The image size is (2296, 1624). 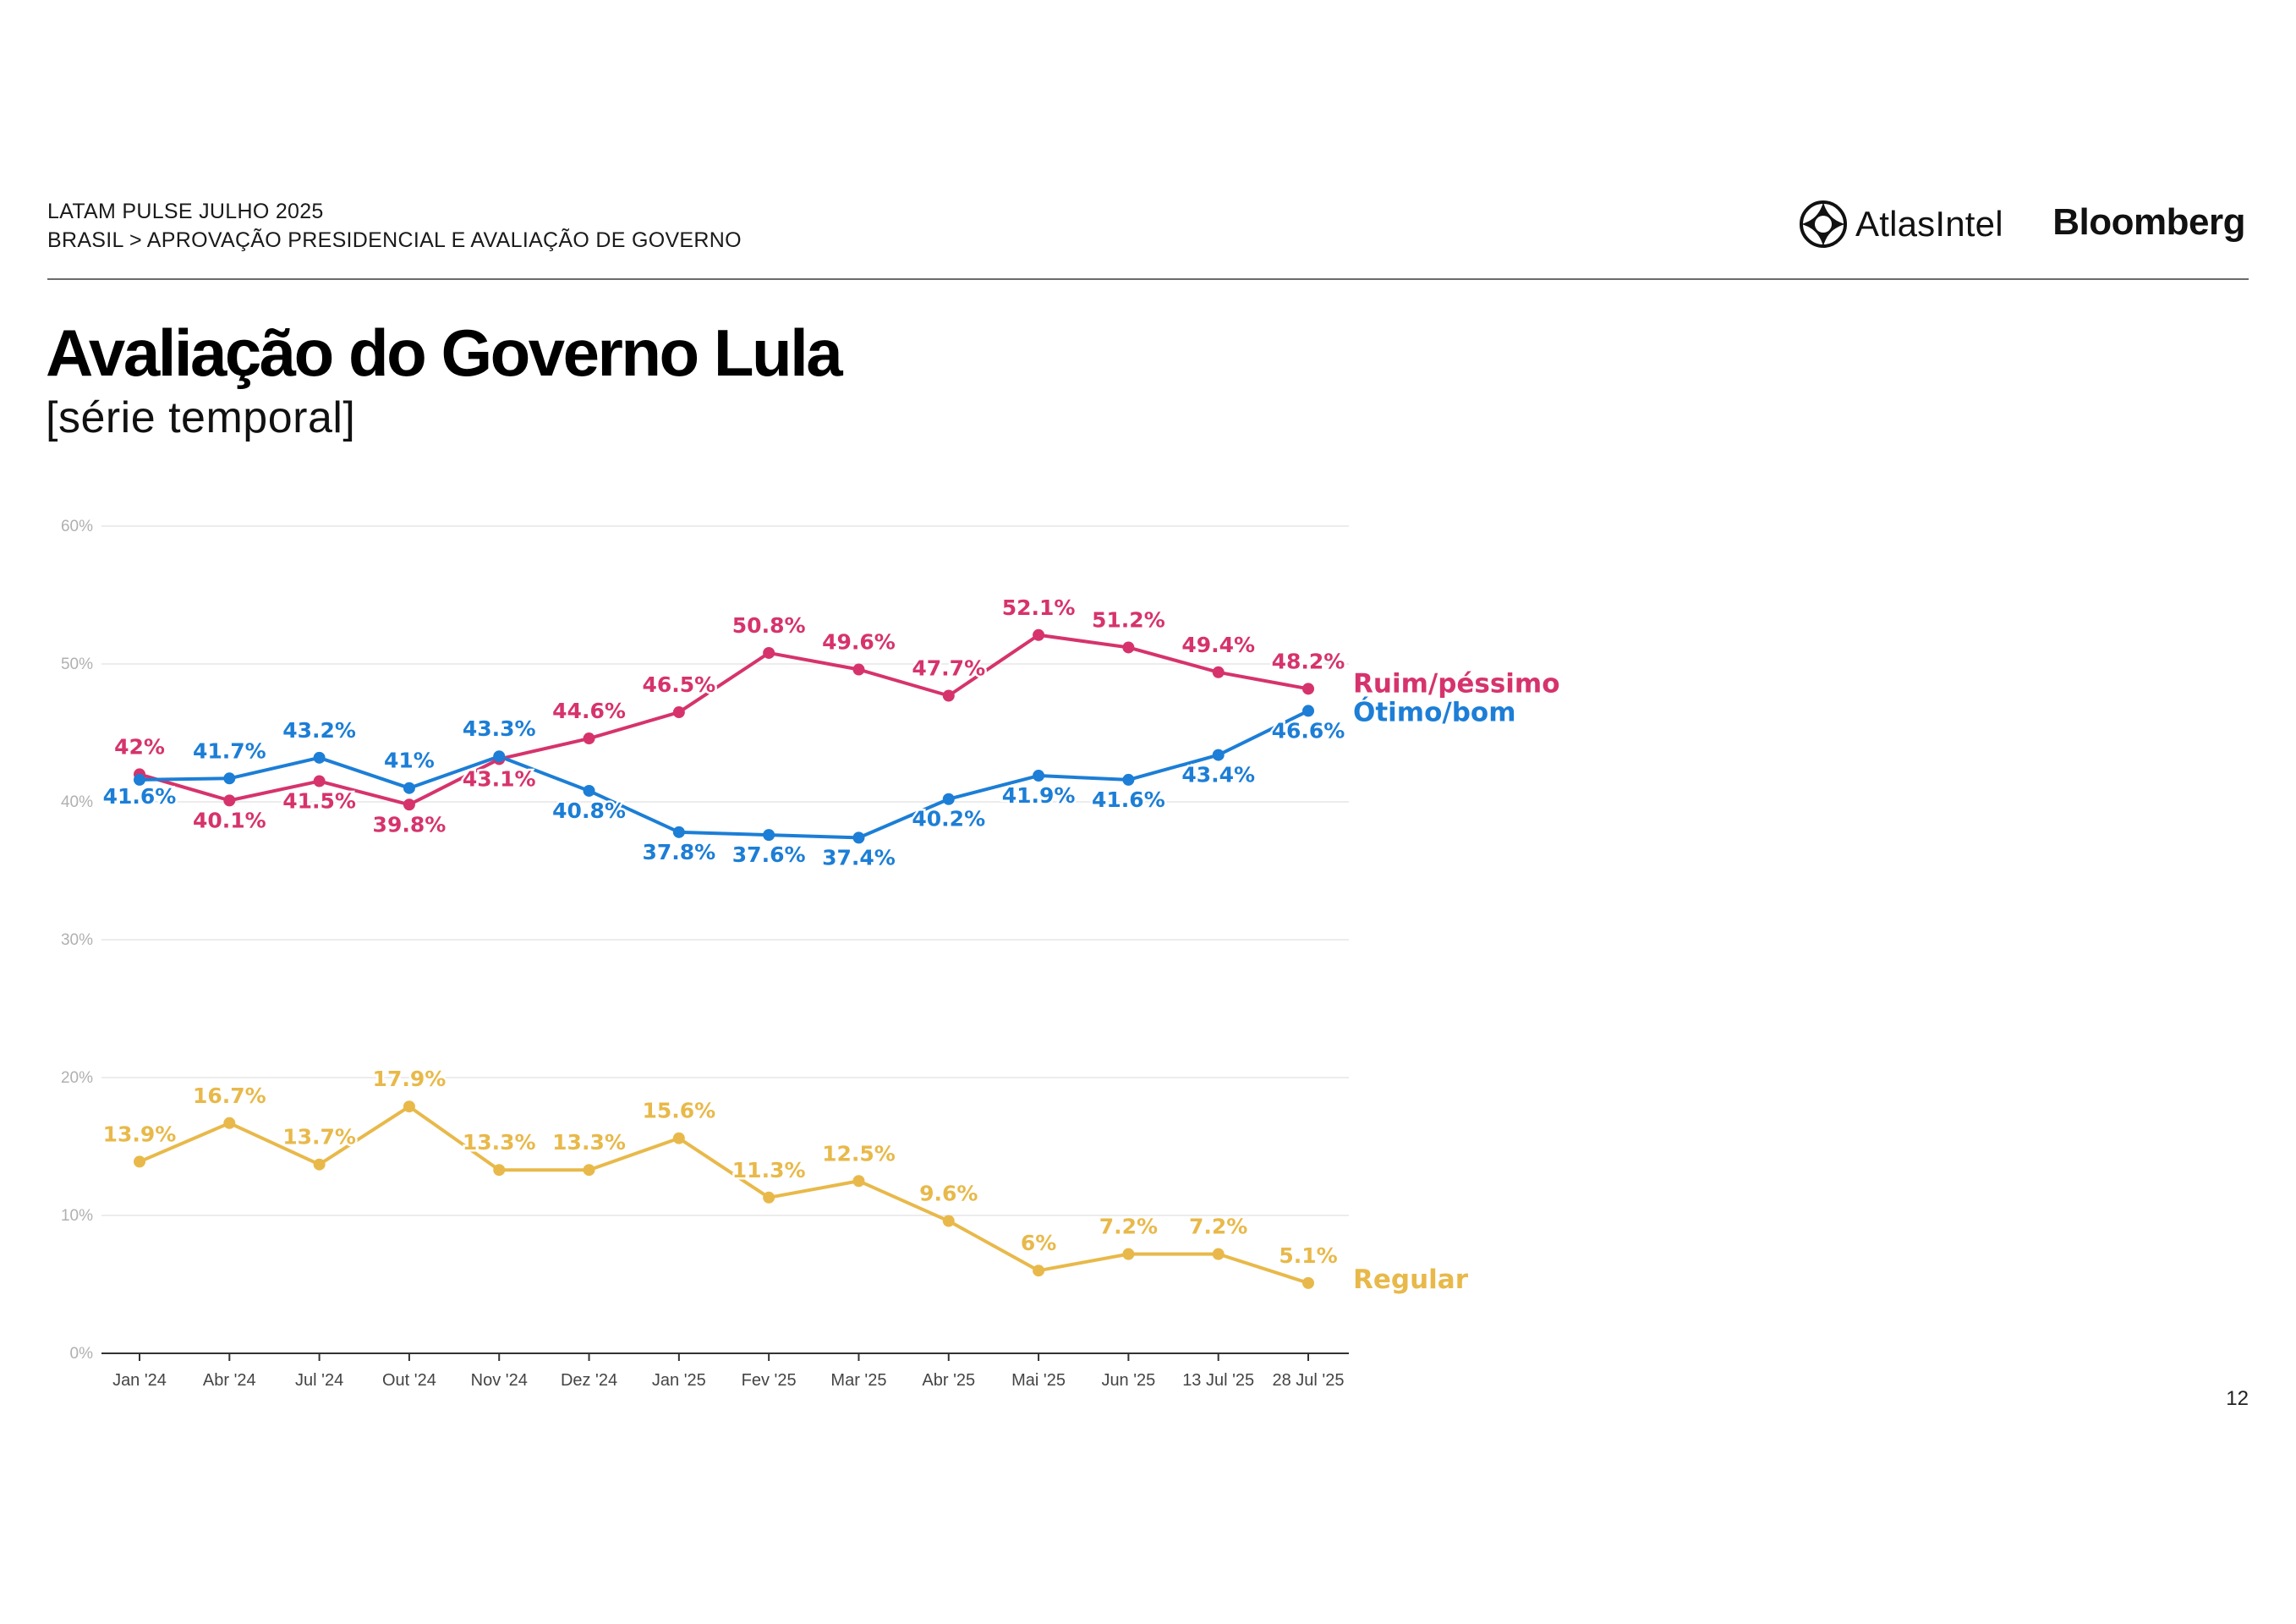 What do you see at coordinates (410, 1079) in the screenshot?
I see `data-label-regular: 17.9%` at bounding box center [410, 1079].